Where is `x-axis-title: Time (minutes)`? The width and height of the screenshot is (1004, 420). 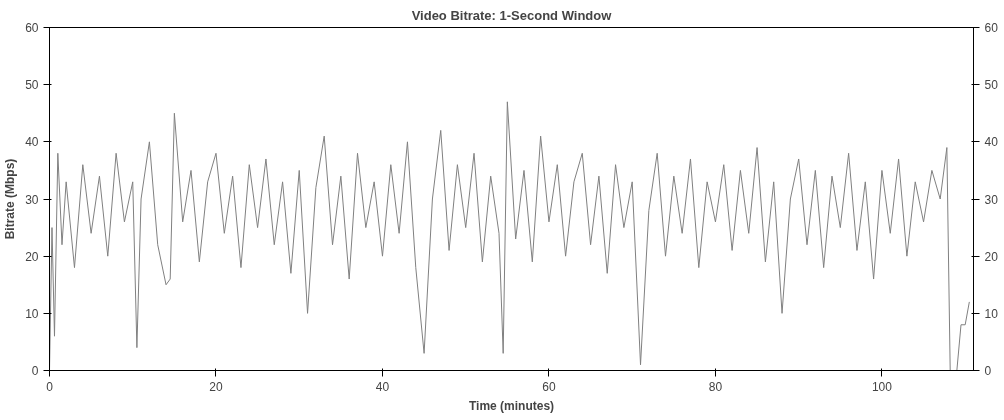
x-axis-title: Time (minutes) is located at coordinates (511, 405).